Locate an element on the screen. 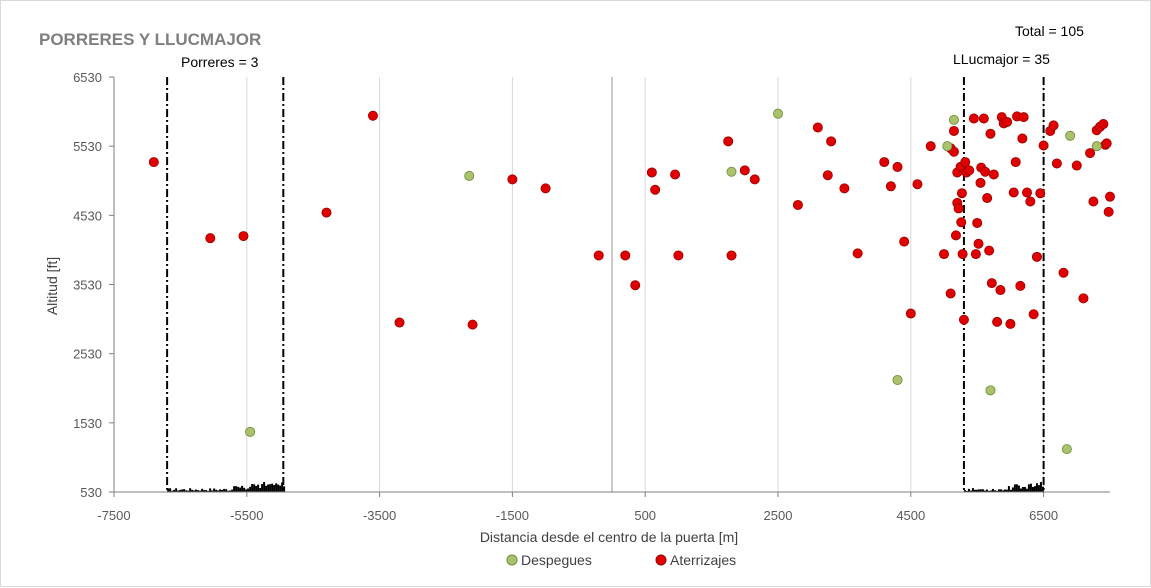  x-tick-label: 4500 is located at coordinates (910, 515).